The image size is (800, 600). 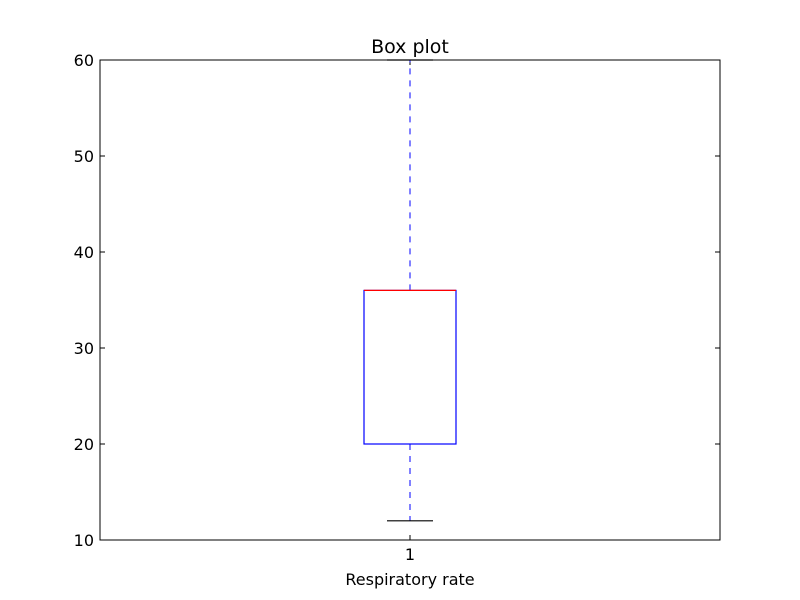 I want to click on x-axis-label: Respiratory rate, so click(x=409, y=579).